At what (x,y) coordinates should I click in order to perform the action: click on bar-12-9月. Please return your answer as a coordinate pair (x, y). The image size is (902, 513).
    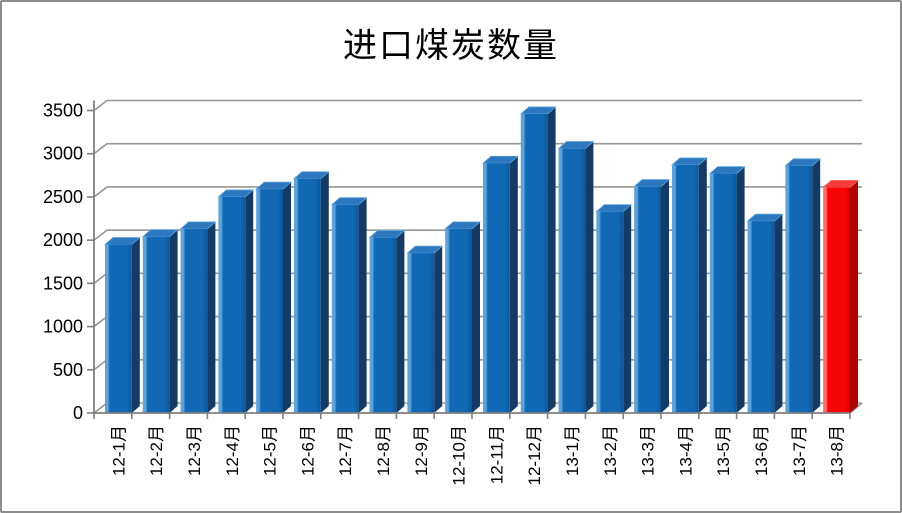
    Looking at the image, I should click on (425, 329).